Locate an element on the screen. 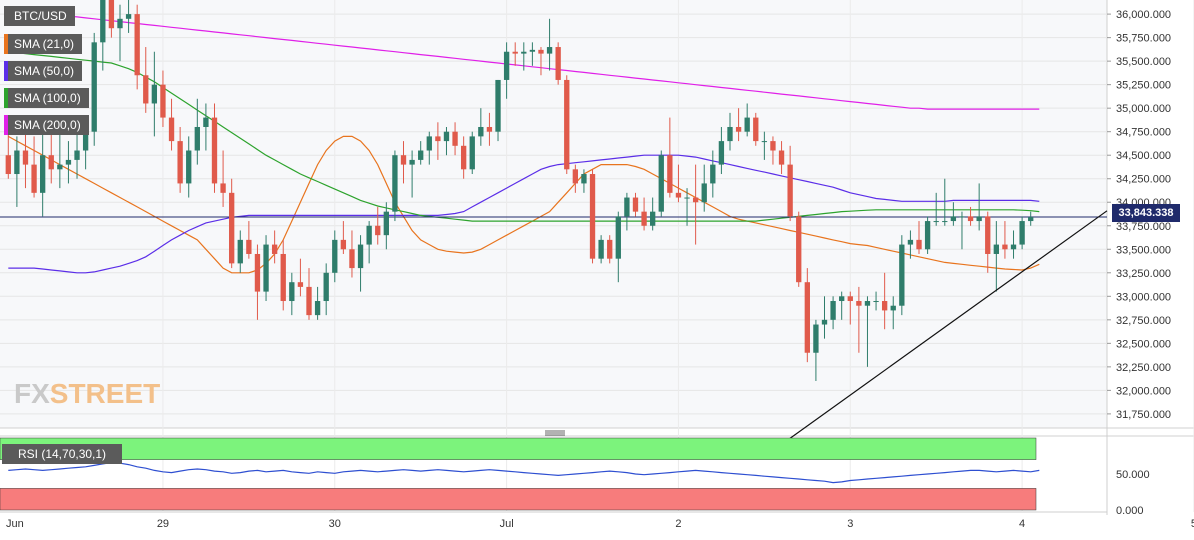  price-tick-label: 32,250.000 is located at coordinates (1143, 368).